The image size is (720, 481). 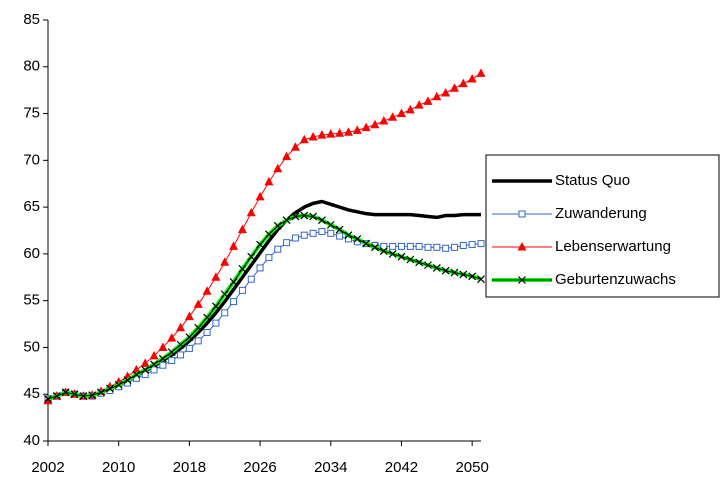 I want to click on x-tick-label: 2042, so click(x=401, y=467).